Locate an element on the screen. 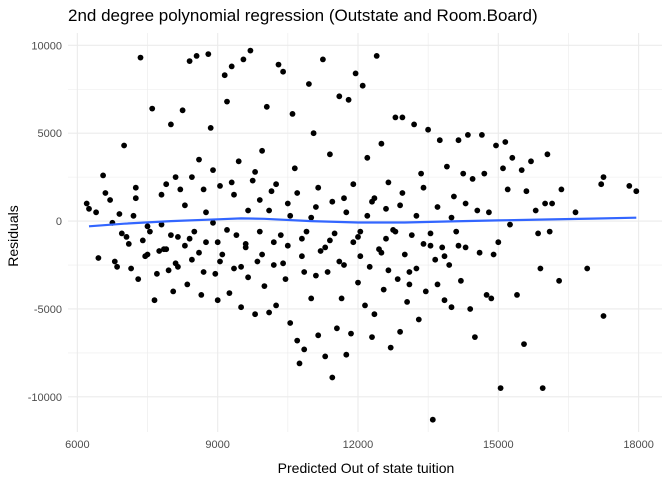 The image size is (672, 480). fit-line is located at coordinates (362, 222).